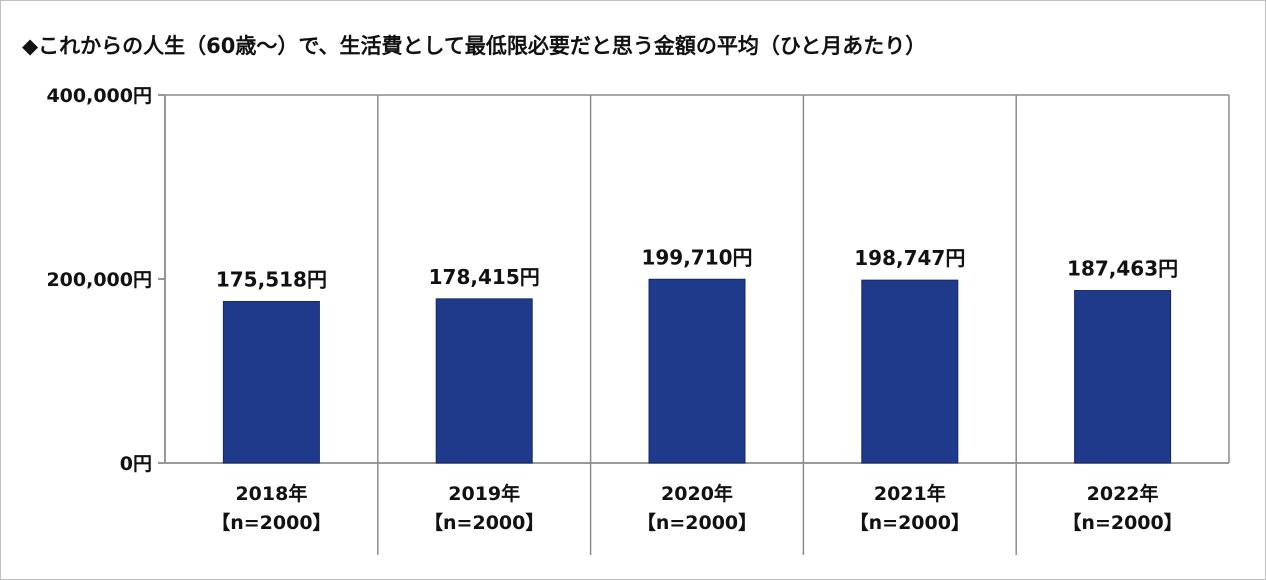 This screenshot has width=1266, height=580. I want to click on y-tick-label: 200,000円, so click(99, 280).